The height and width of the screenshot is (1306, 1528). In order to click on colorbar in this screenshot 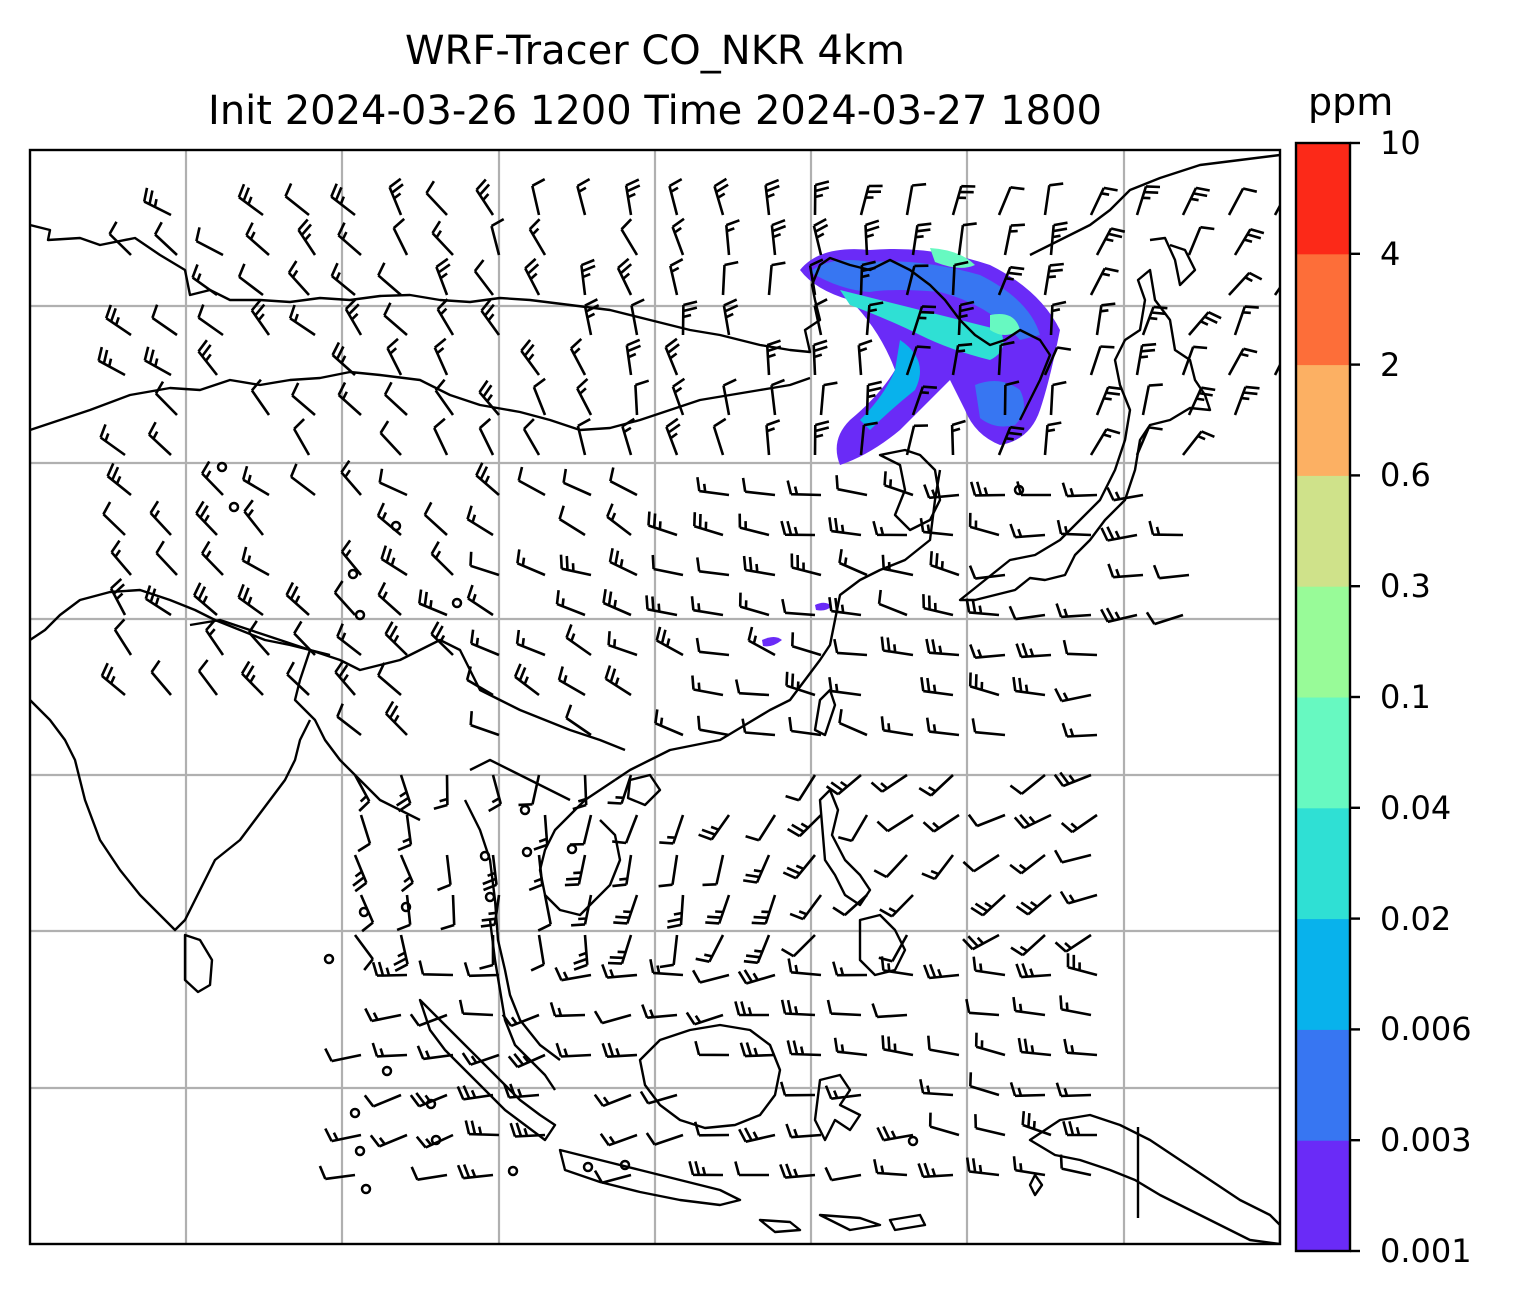, I will do `click(1327, 697)`.